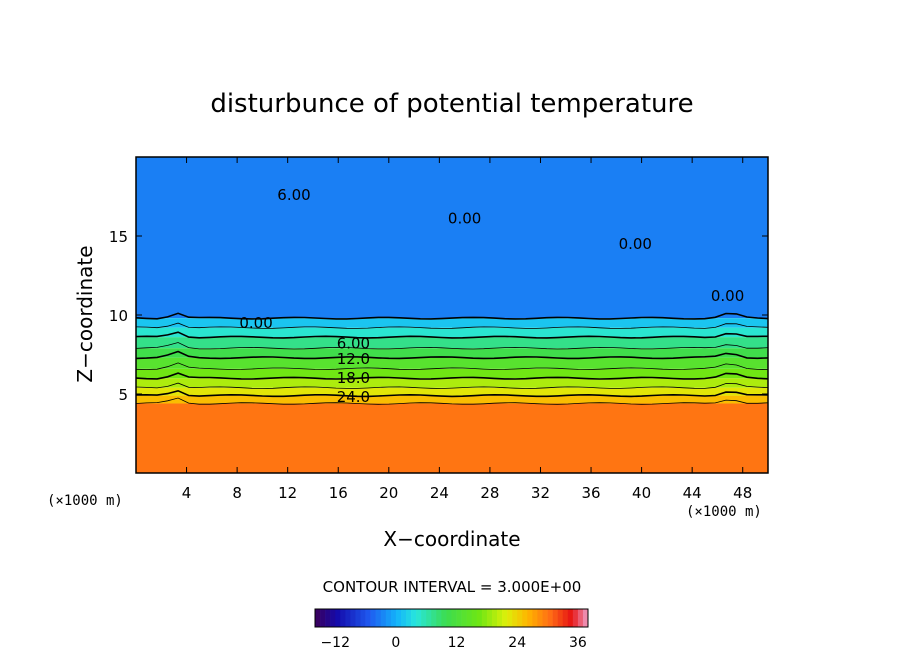  Describe the element at coordinates (287, 493) in the screenshot. I see `x-tick-label: 12` at that location.